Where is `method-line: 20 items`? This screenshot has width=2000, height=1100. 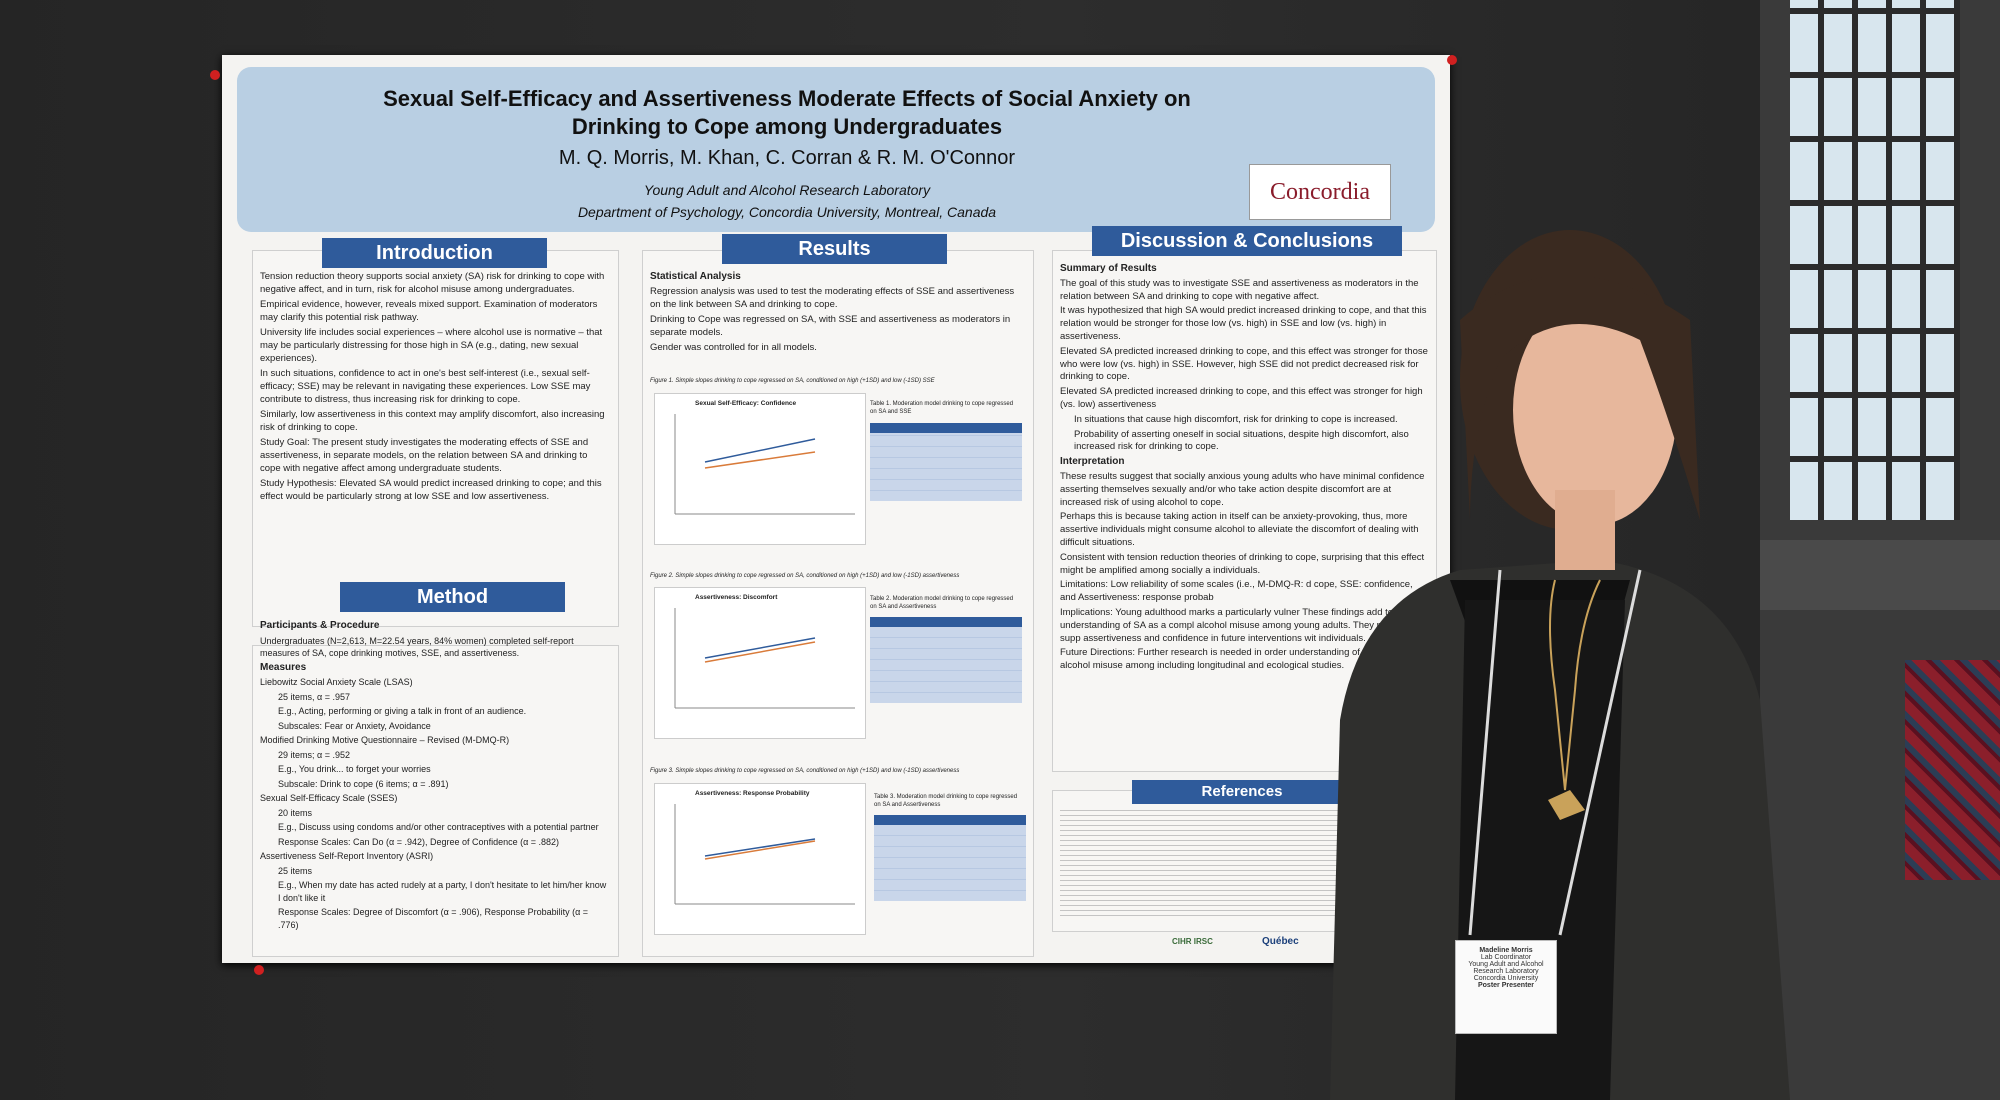
method-line: 20 items is located at coordinates (295, 812).